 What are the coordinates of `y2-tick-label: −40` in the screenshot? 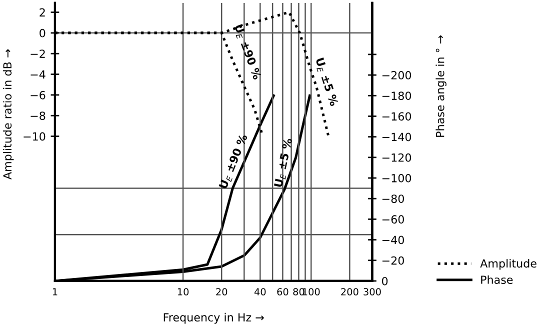 It's located at (393, 240).